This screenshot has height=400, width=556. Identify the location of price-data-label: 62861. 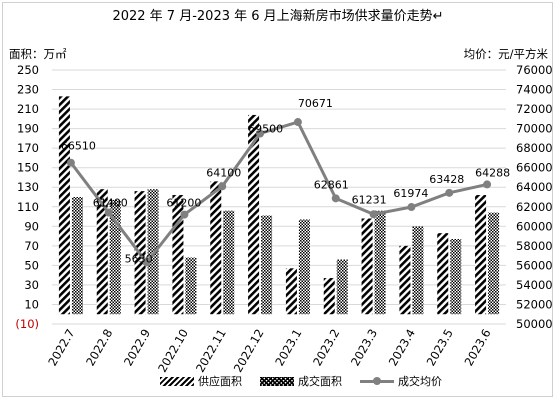
(331, 184).